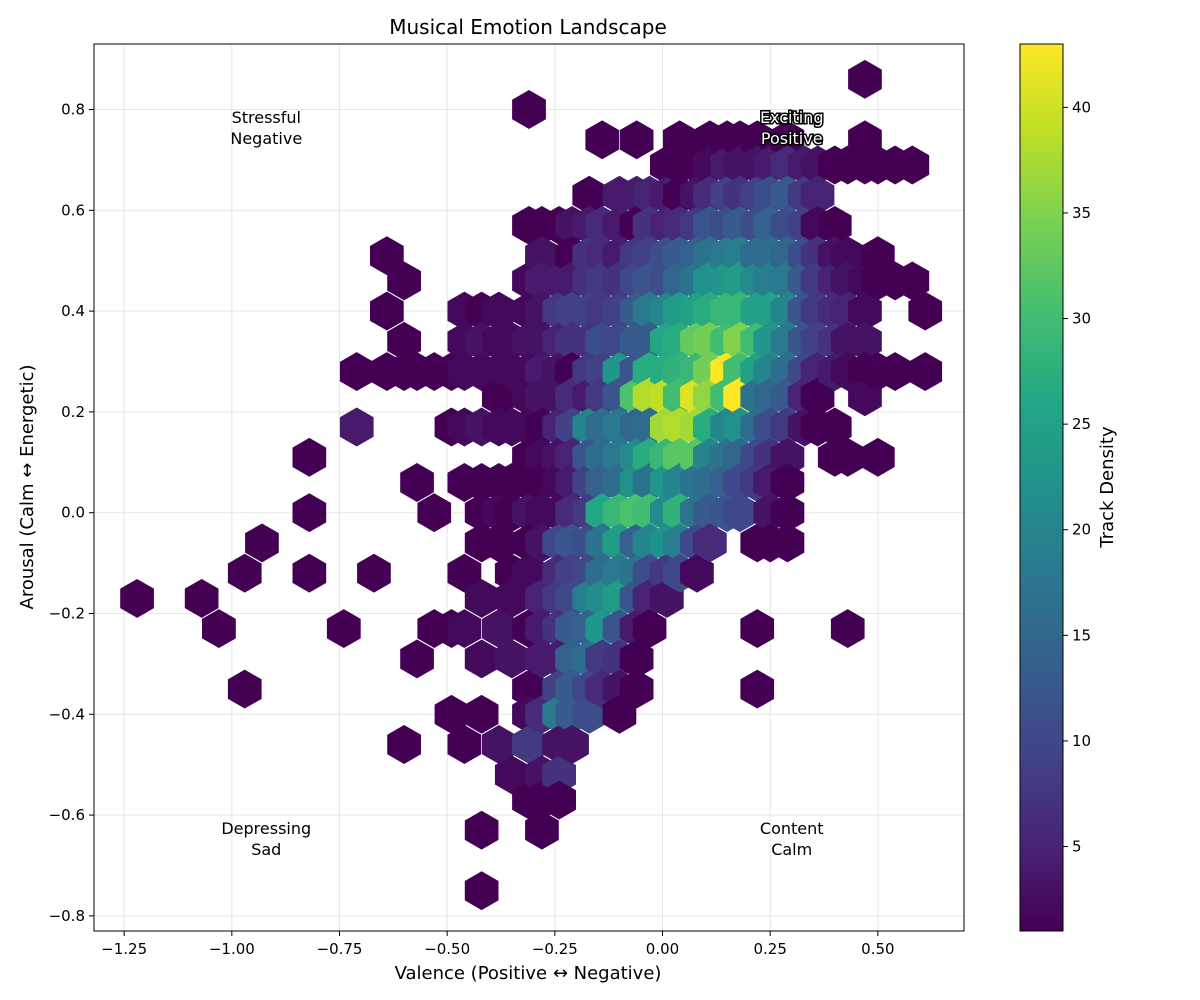 This screenshot has height=1000, width=1200. Describe the element at coordinates (1081, 213) in the screenshot. I see `colorbar-tick-label: 35` at that location.